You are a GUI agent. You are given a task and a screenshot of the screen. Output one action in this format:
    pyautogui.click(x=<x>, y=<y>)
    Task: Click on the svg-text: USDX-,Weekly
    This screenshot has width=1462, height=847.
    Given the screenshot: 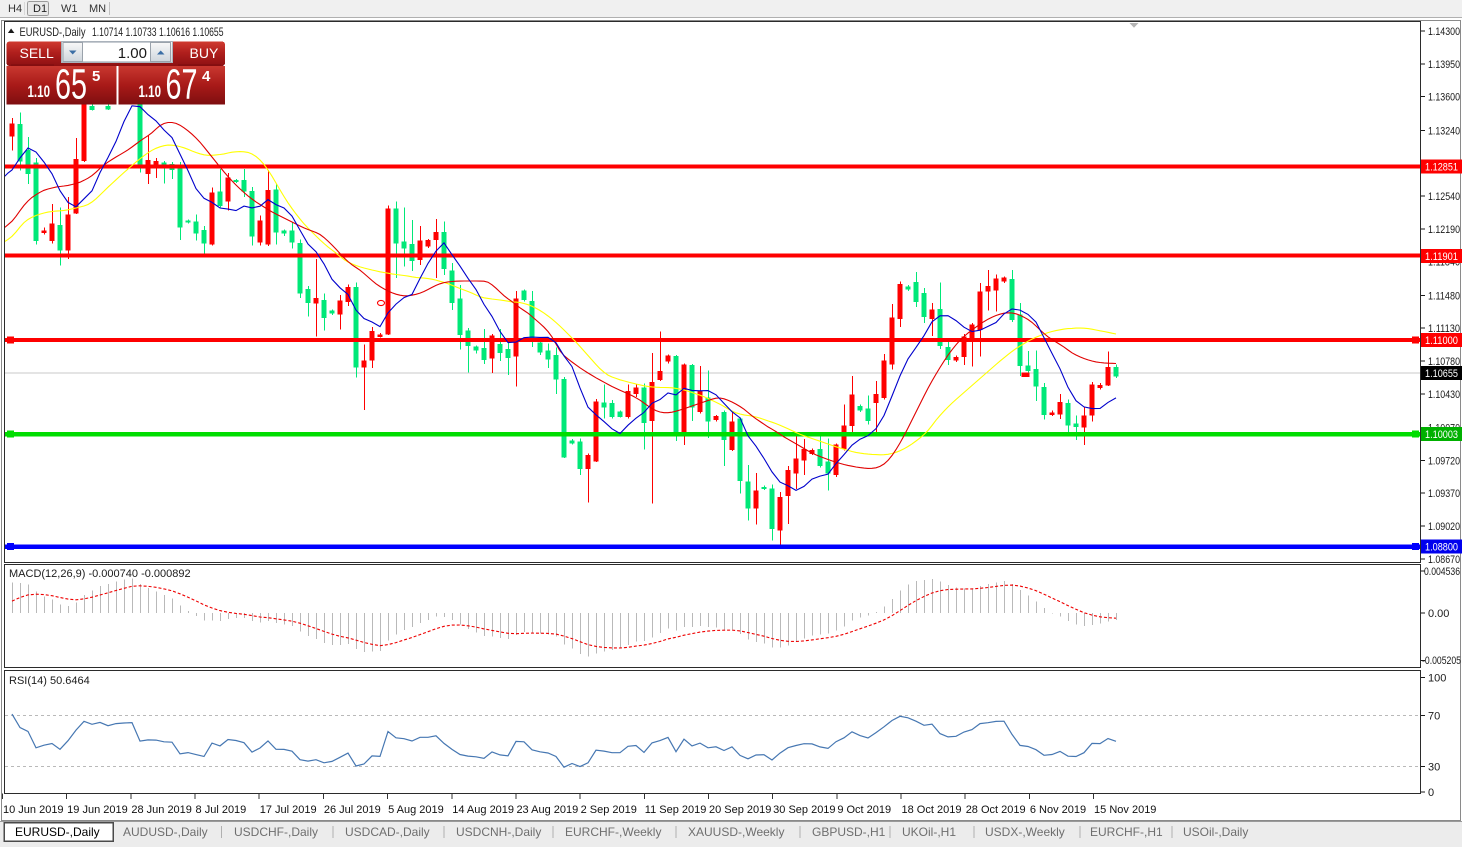 What is the action you would take?
    pyautogui.click(x=1025, y=832)
    